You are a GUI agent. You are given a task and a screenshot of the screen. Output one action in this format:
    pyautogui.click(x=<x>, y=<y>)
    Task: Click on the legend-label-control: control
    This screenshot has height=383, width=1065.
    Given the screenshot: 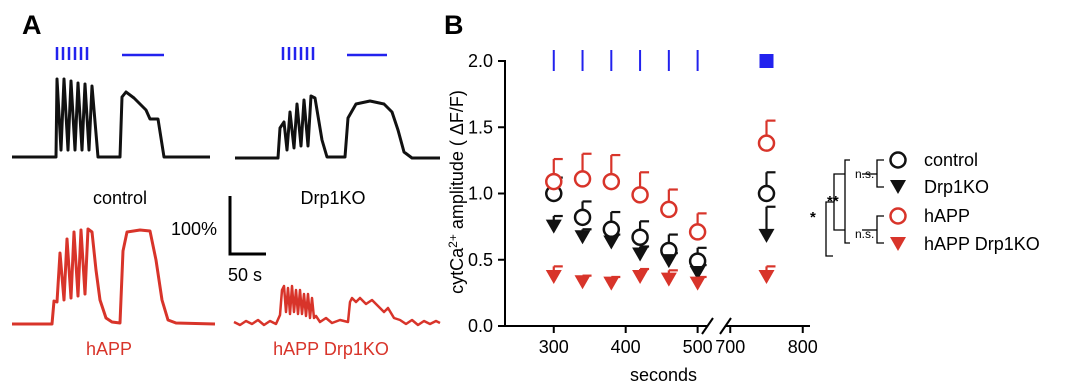 What is the action you would take?
    pyautogui.click(x=951, y=160)
    